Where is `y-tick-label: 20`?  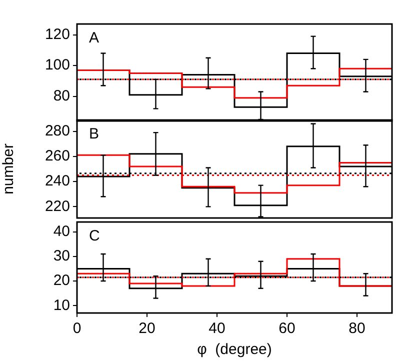 y-tick-label: 20 is located at coordinates (61, 281).